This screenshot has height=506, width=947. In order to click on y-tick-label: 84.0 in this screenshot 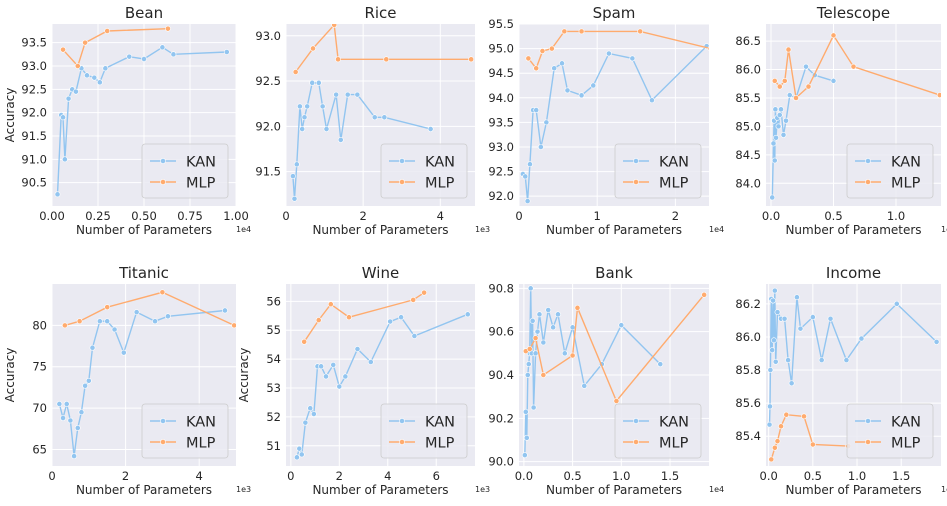, I will do `click(748, 183)`.